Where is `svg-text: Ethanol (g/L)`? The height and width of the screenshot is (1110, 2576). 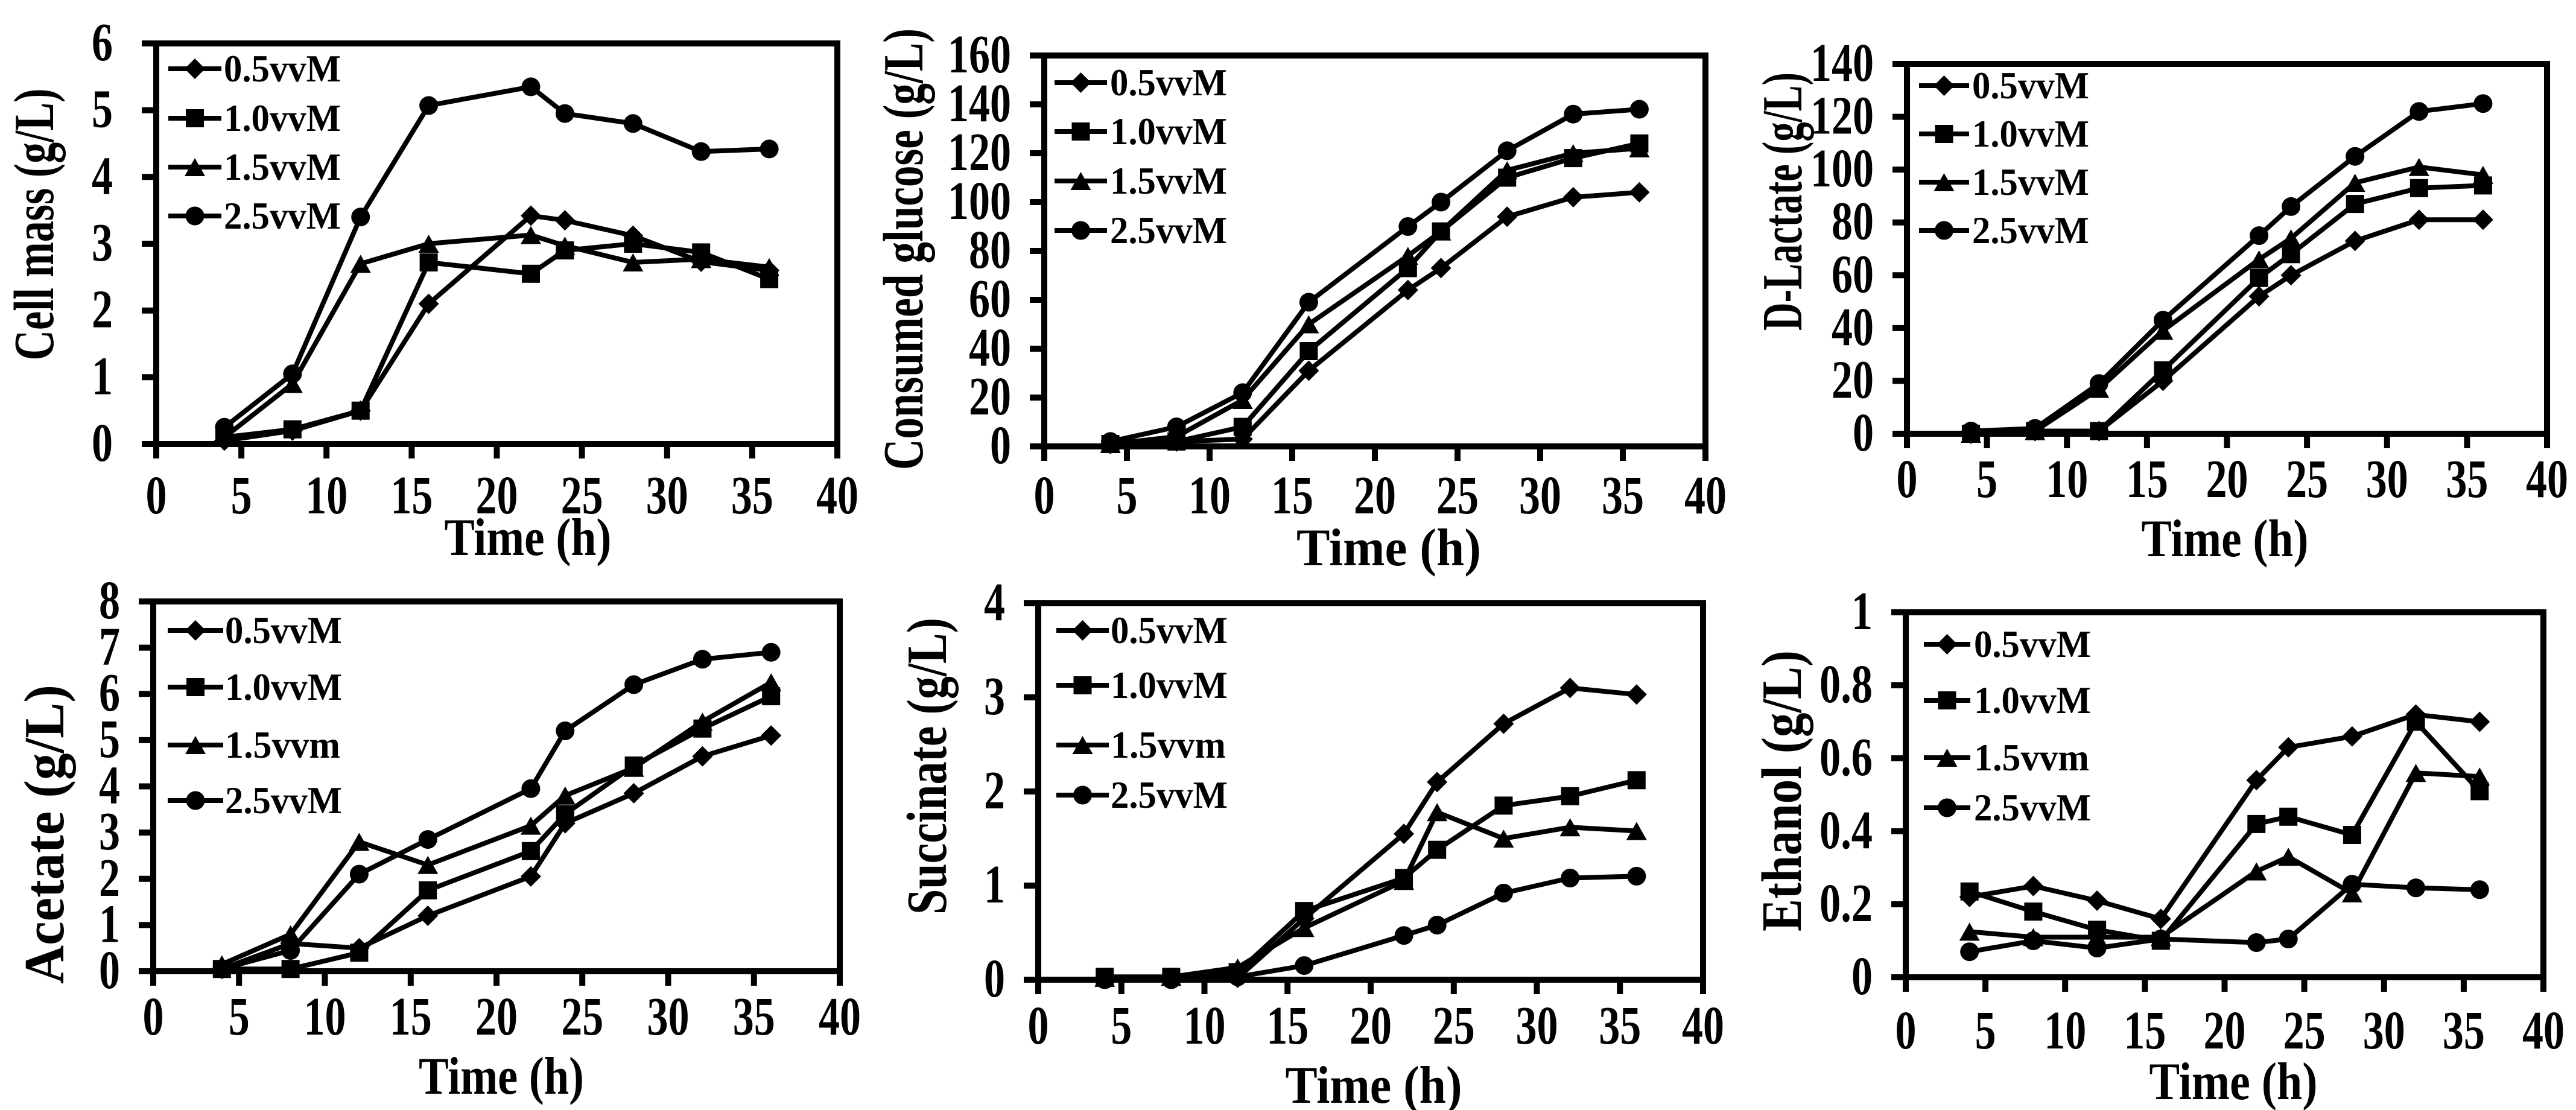 svg-text: Ethanol (g/L) is located at coordinates (1782, 790).